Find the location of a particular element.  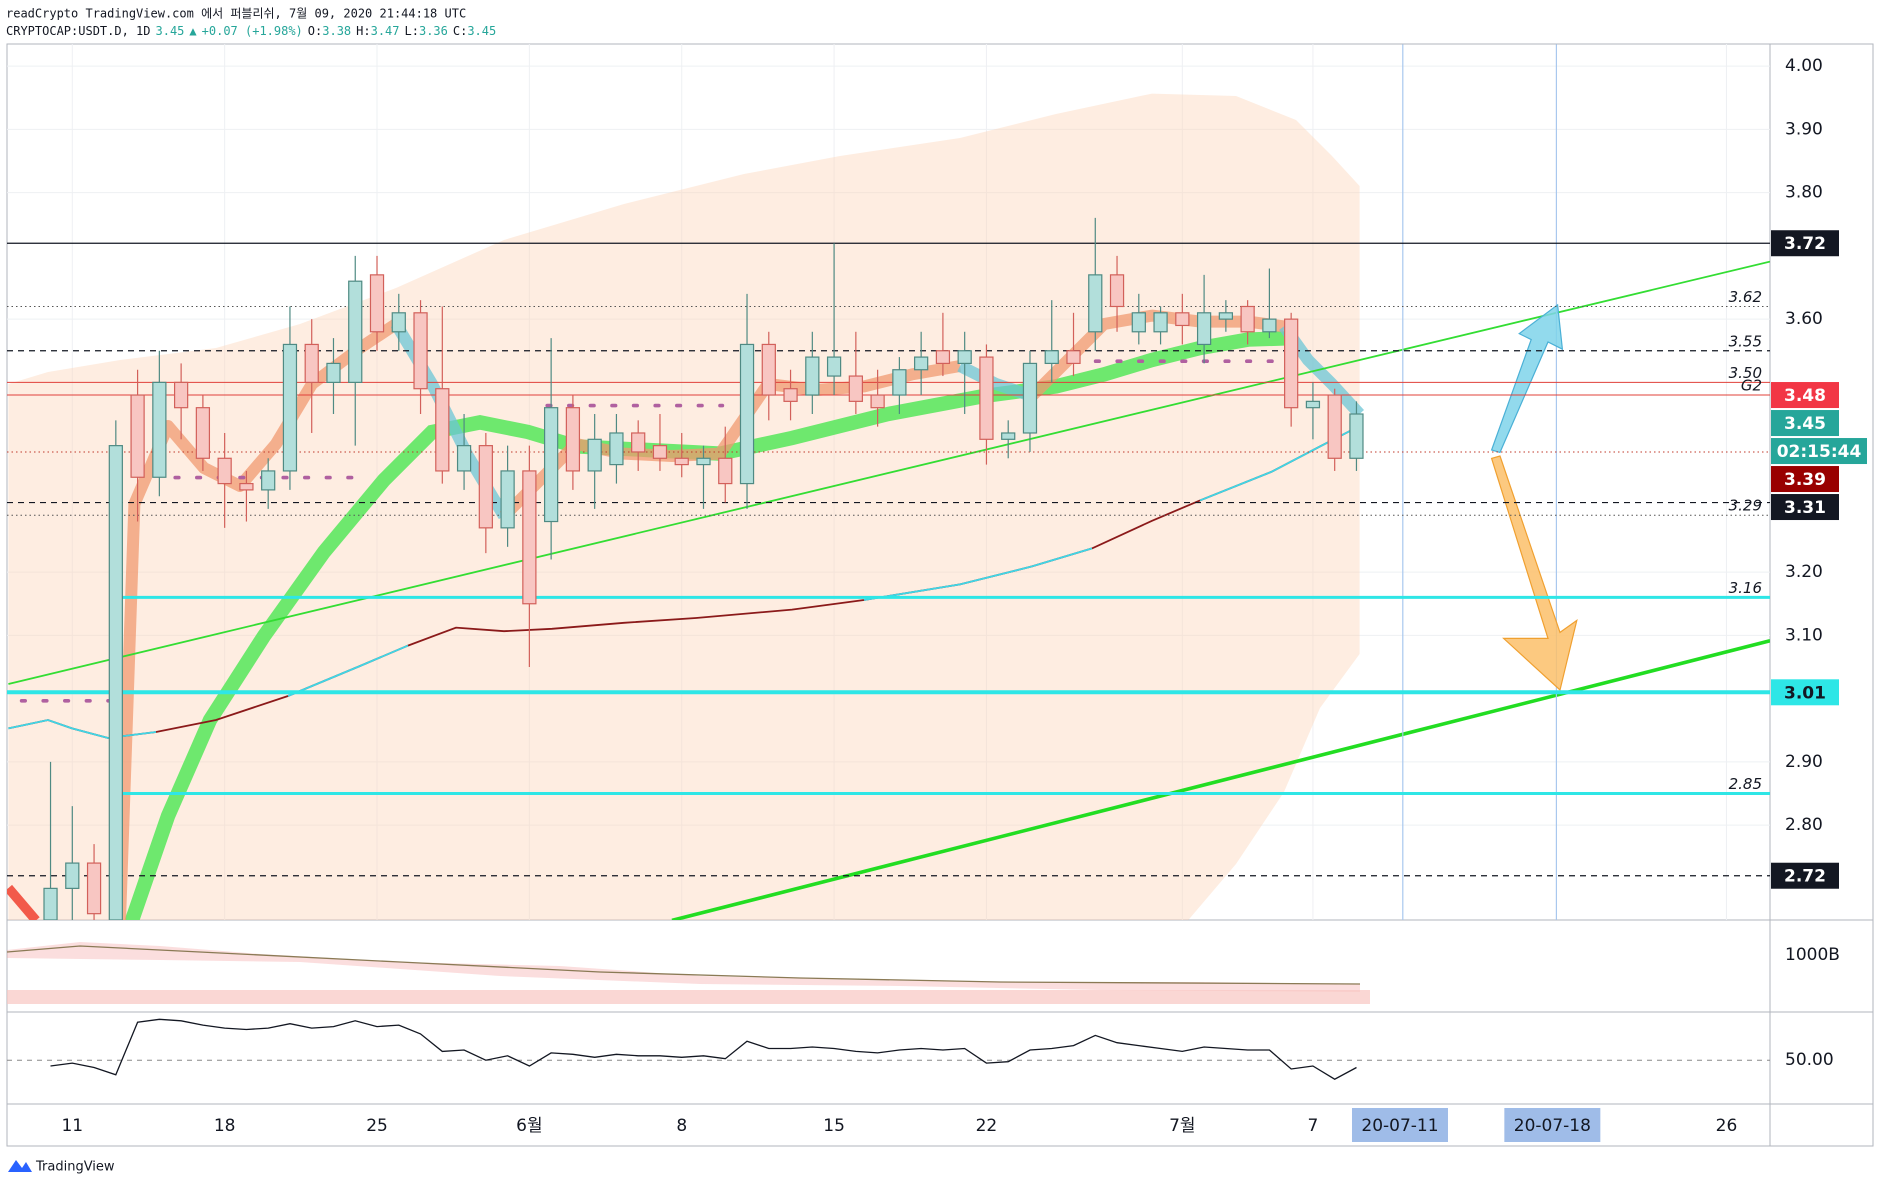

rsi-line is located at coordinates (703, 1049).